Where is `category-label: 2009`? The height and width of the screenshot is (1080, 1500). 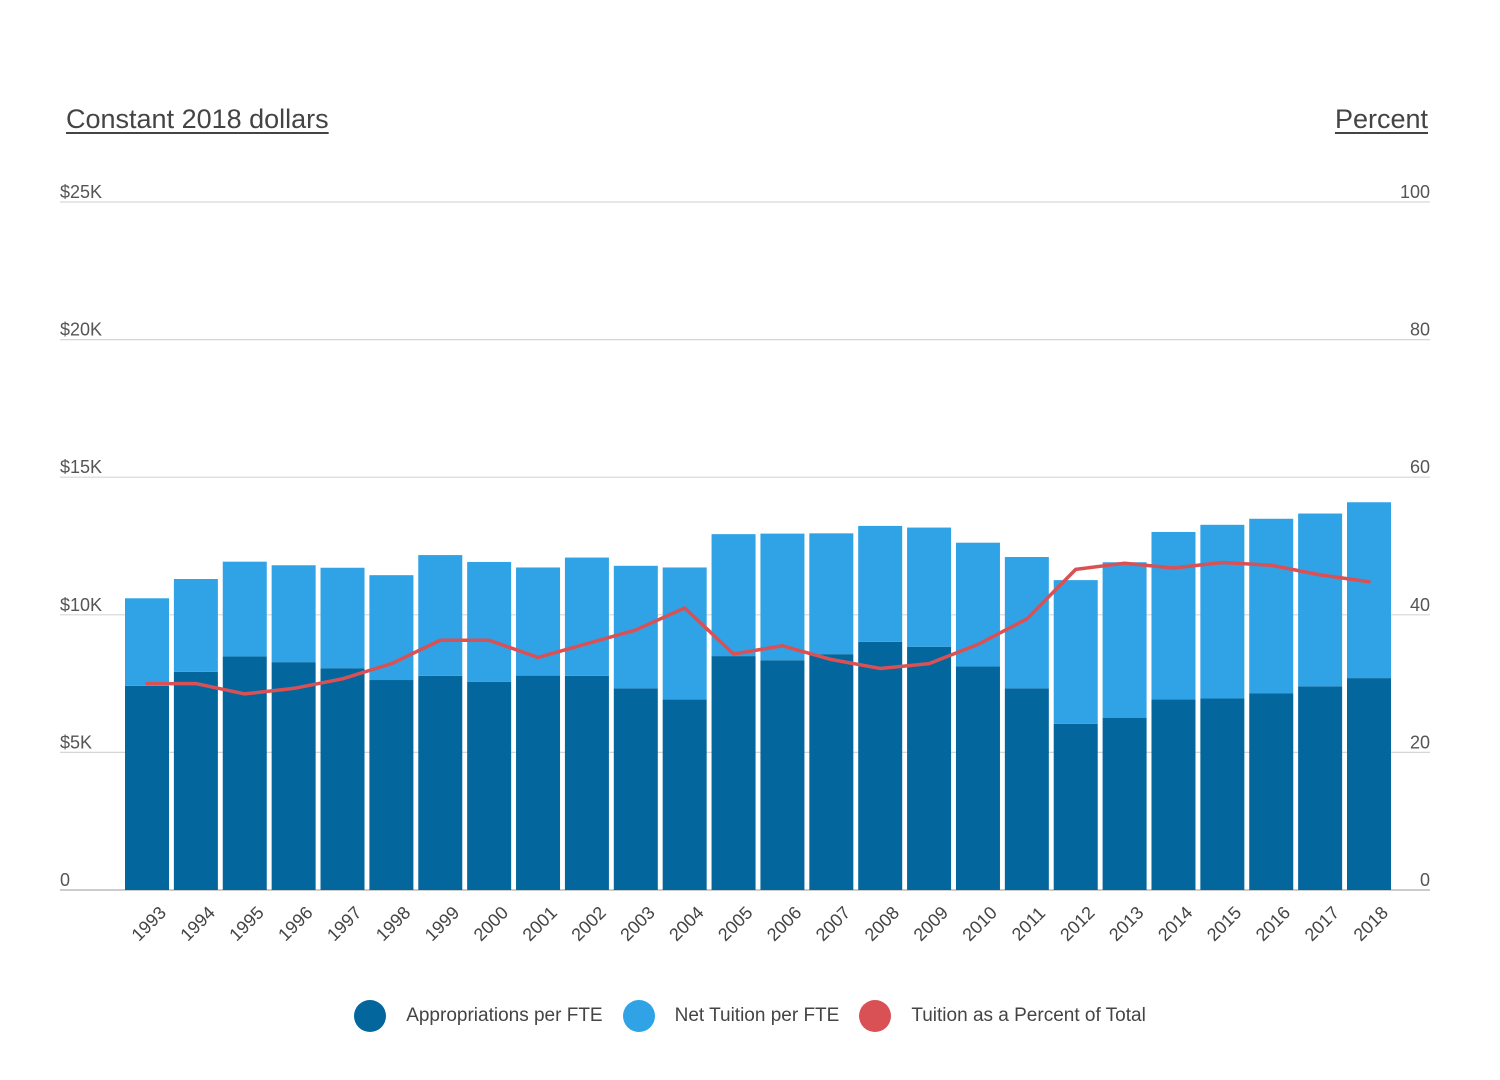 category-label: 2009 is located at coordinates (931, 924).